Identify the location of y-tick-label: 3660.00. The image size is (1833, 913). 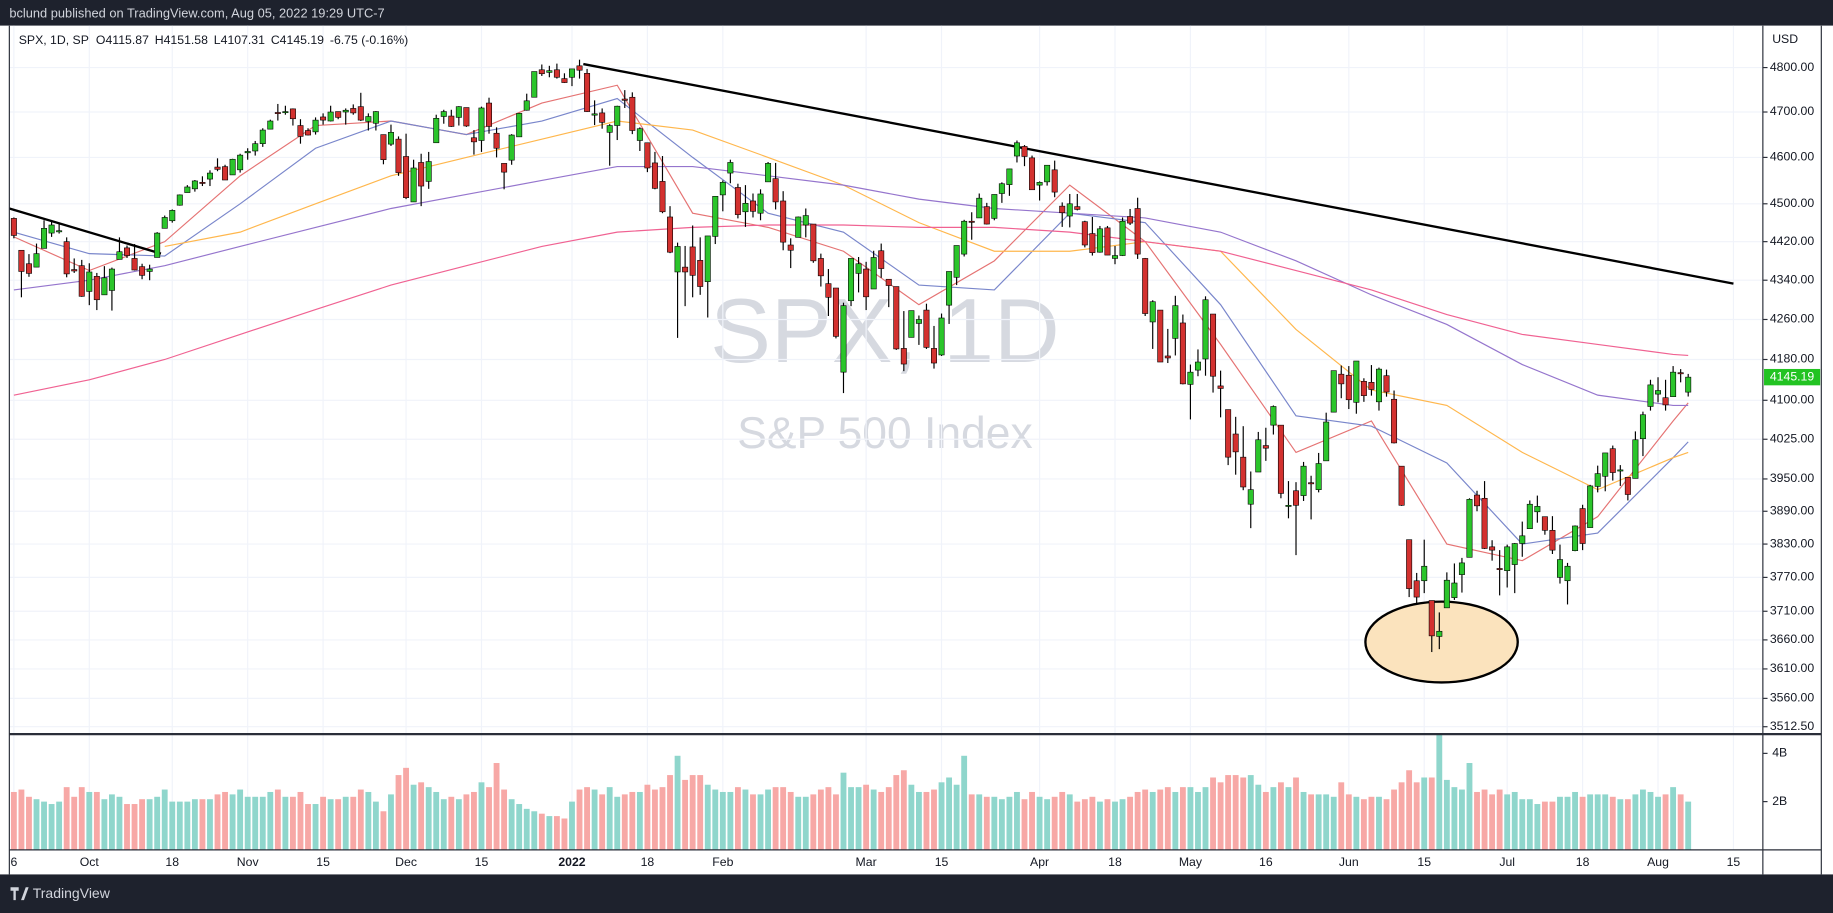
(1792, 639).